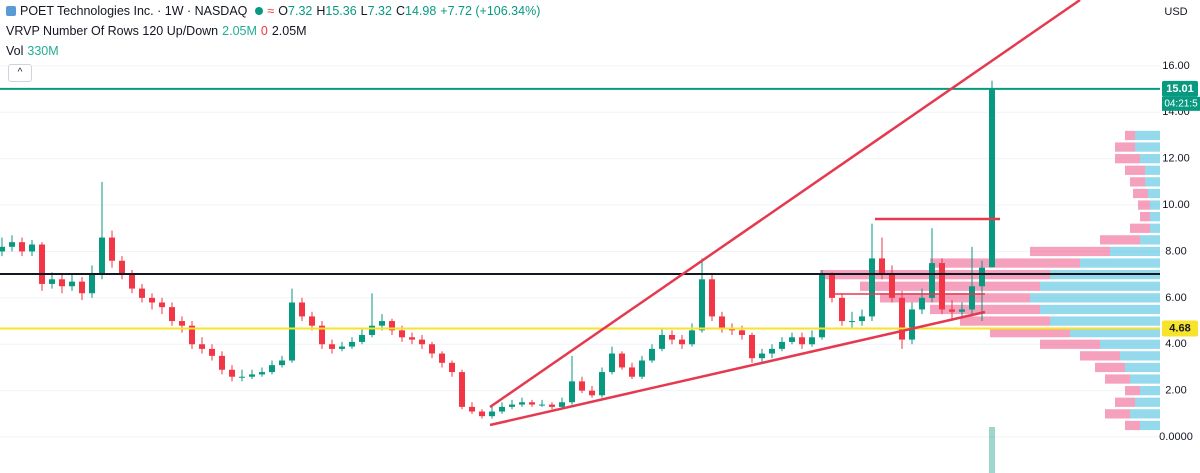 Image resolution: width=1200 pixels, height=473 pixels. What do you see at coordinates (283, 11) in the screenshot?
I see `open-label: O` at bounding box center [283, 11].